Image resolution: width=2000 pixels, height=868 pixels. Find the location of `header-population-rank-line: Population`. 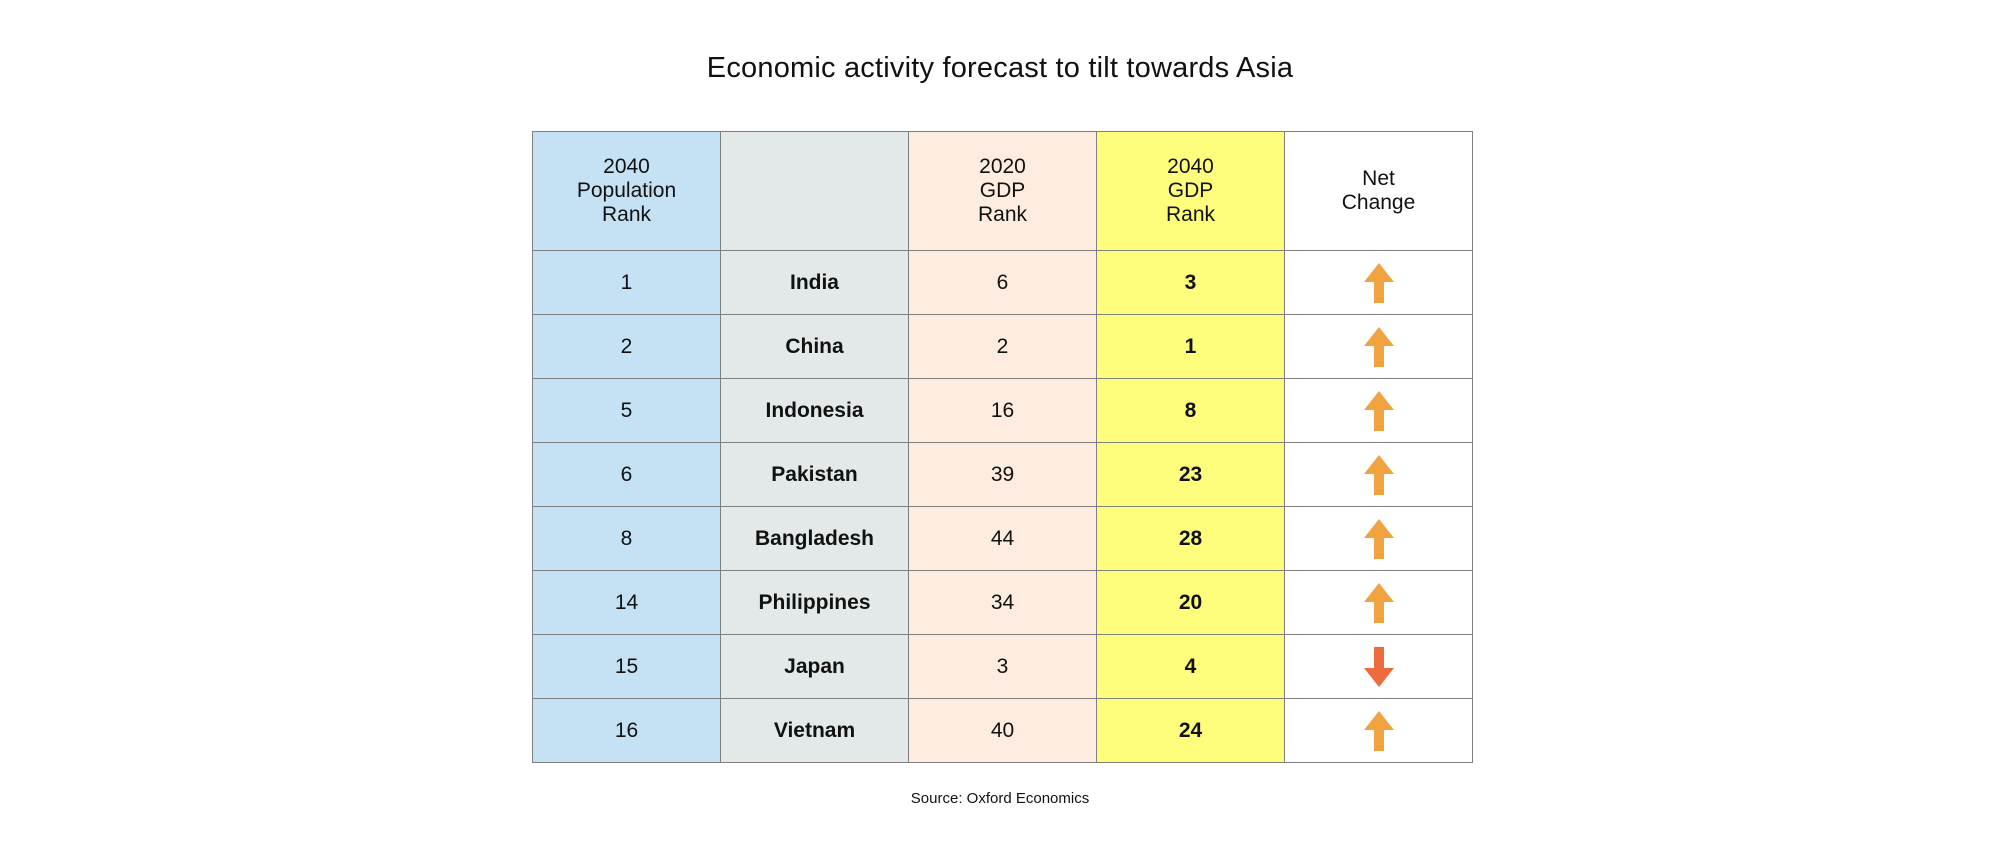

header-population-rank-line: Population is located at coordinates (626, 190).